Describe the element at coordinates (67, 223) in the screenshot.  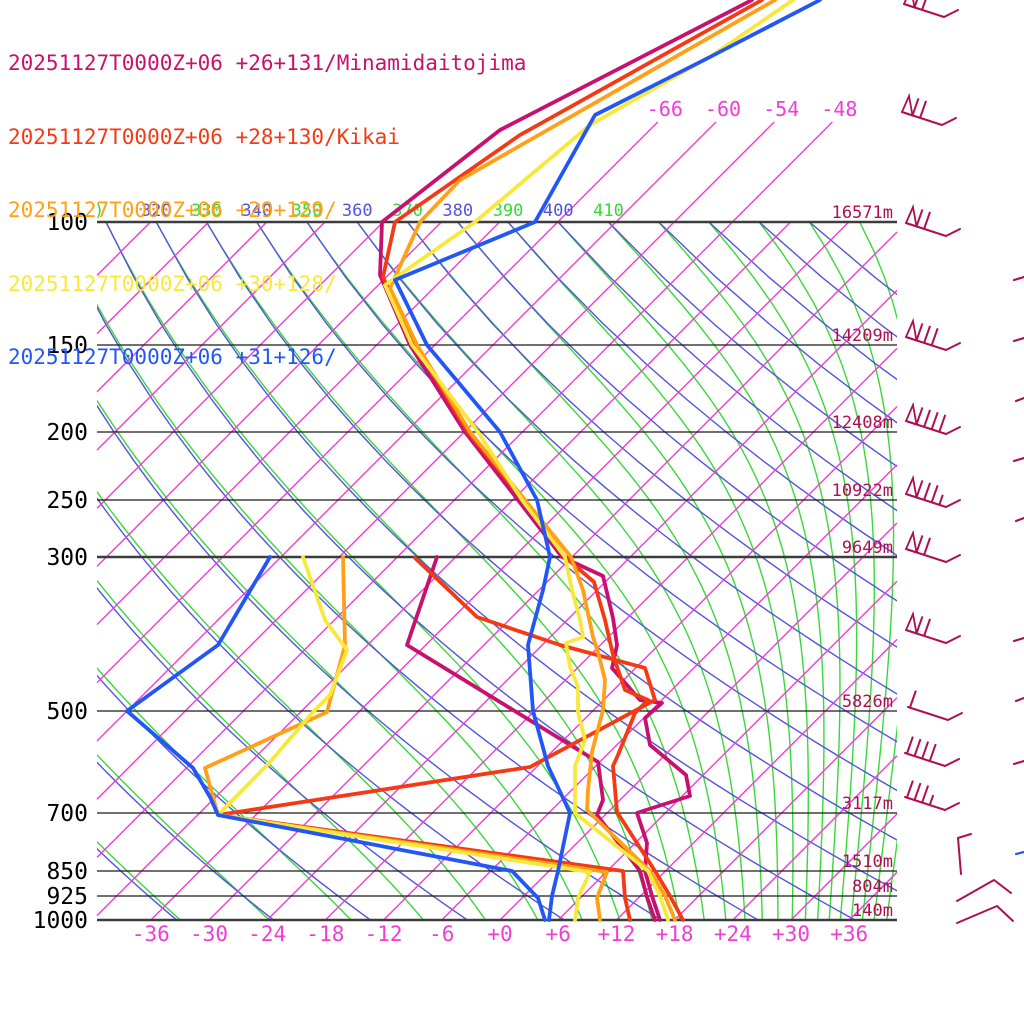
I see `pressure-label-100: 100` at that location.